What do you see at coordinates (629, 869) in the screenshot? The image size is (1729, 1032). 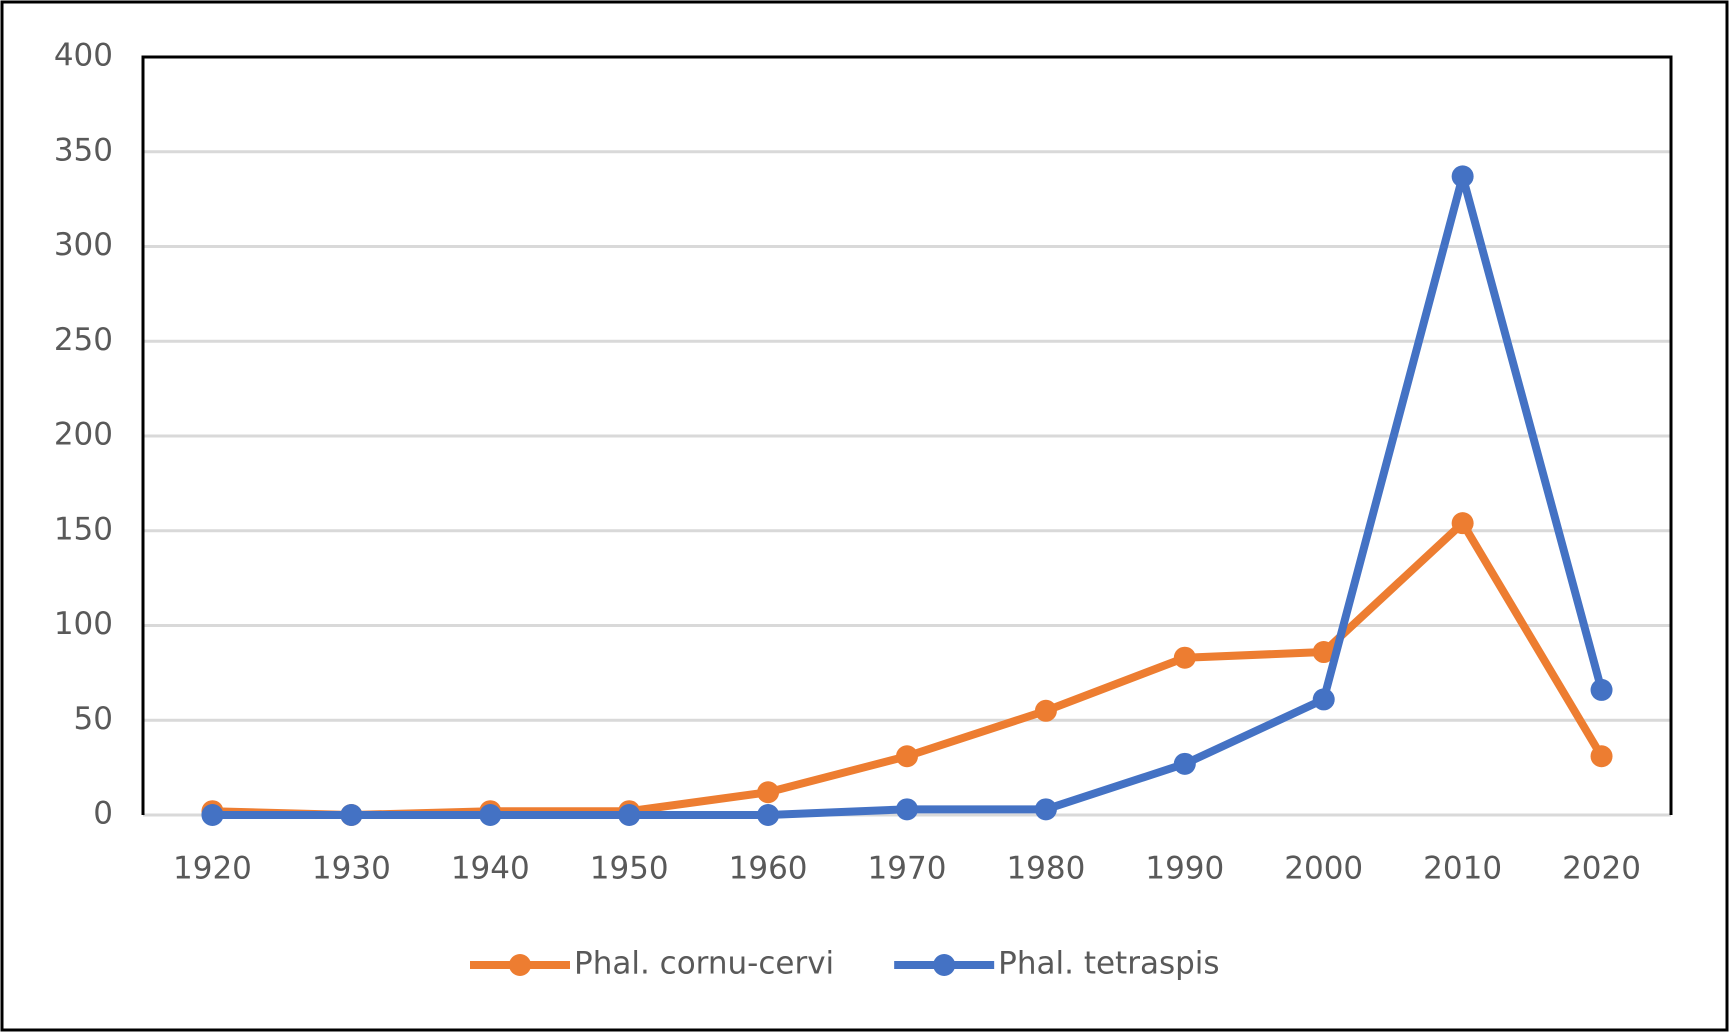 I see `x-tick-label: 1950` at bounding box center [629, 869].